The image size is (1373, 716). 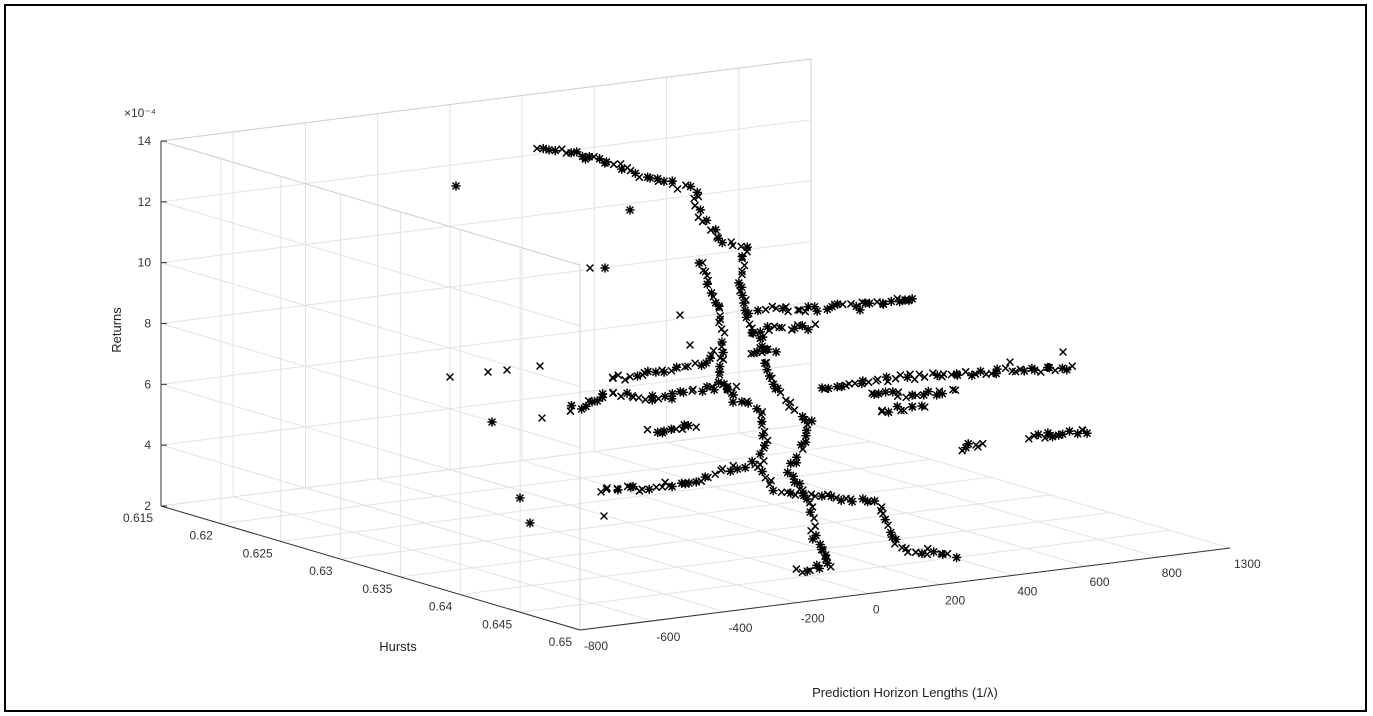 What do you see at coordinates (258, 553) in the screenshot?
I see `y-tick-label: 0.625` at bounding box center [258, 553].